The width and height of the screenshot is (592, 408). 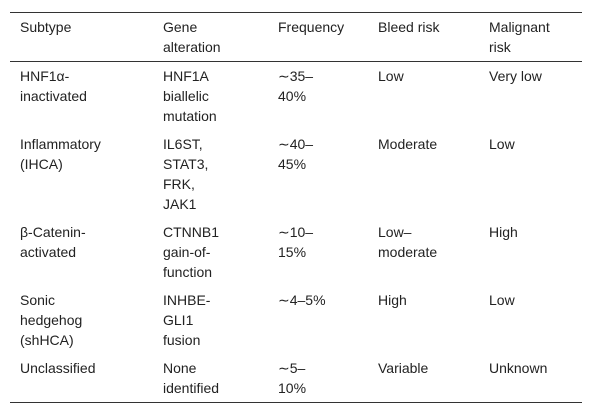 What do you see at coordinates (58, 368) in the screenshot?
I see `cell-text: Unclassified` at bounding box center [58, 368].